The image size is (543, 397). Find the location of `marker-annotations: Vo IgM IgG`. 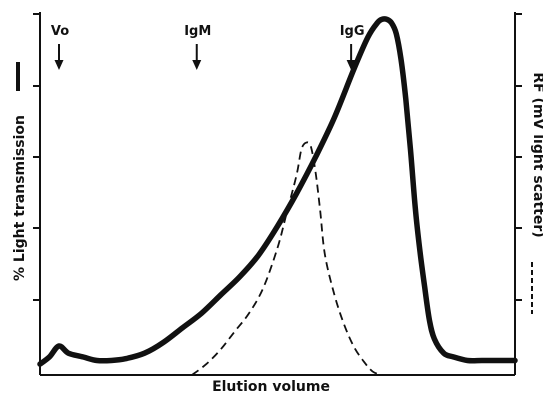

marker-annotations: Vo IgM IgG is located at coordinates (208, 47).